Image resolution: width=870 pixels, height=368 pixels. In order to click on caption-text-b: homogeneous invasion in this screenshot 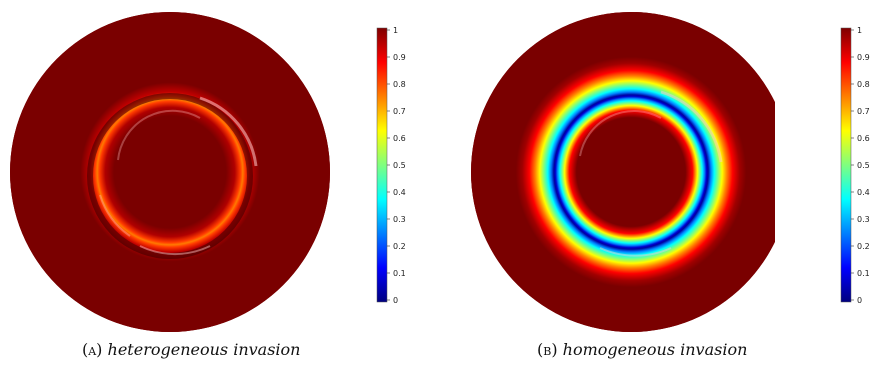, I will do `click(655, 349)`.